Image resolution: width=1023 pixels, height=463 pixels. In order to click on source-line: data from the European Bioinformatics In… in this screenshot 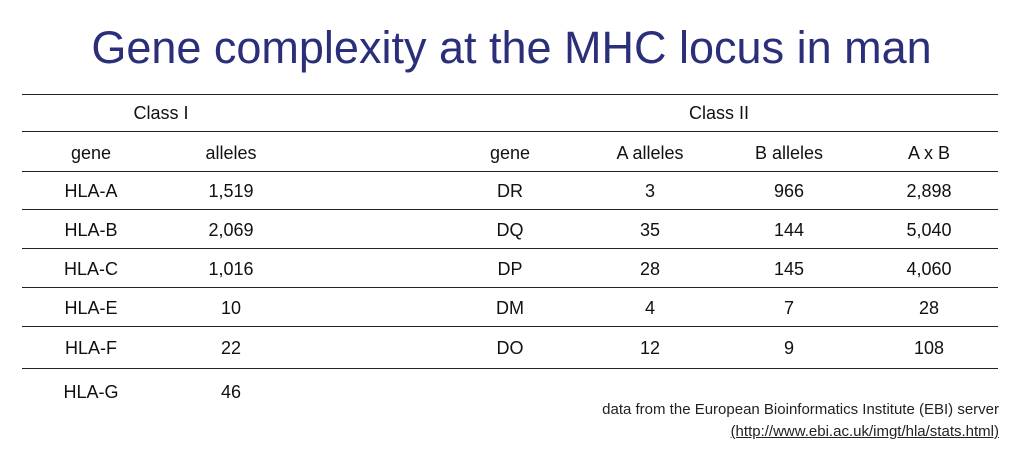, I will do `click(800, 409)`.